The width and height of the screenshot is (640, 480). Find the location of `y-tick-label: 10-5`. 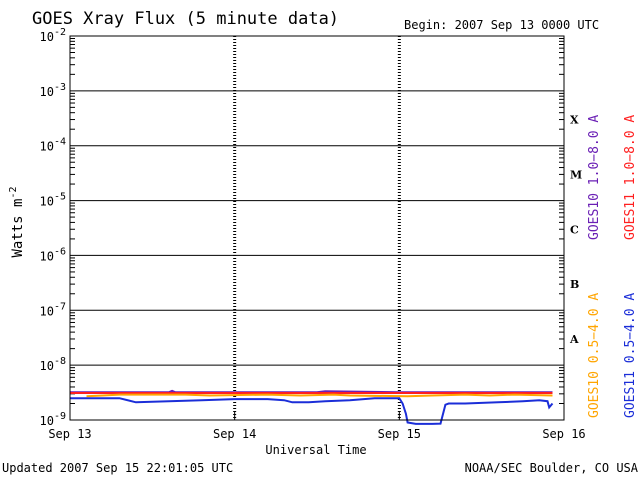

y-tick-label: 10-5 is located at coordinates (53, 200).